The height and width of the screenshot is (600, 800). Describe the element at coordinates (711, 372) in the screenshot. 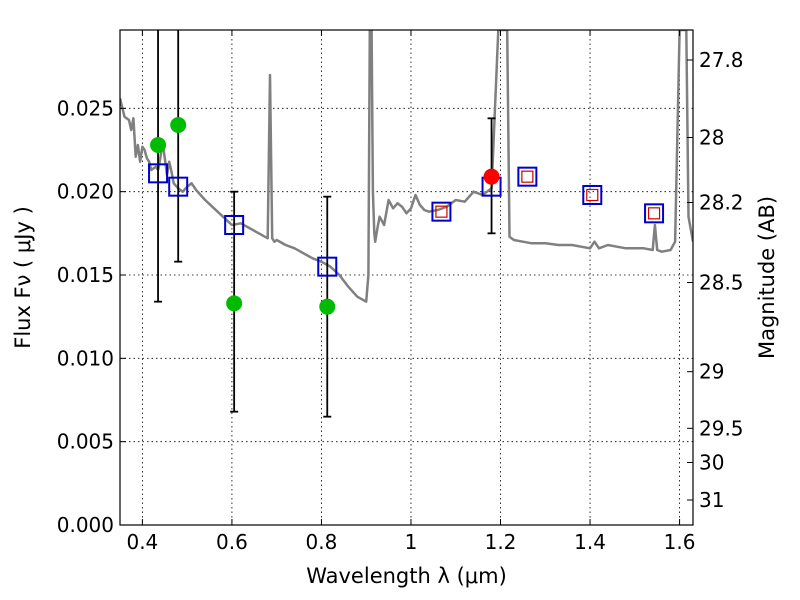

I see `right-tick-label: 29` at that location.